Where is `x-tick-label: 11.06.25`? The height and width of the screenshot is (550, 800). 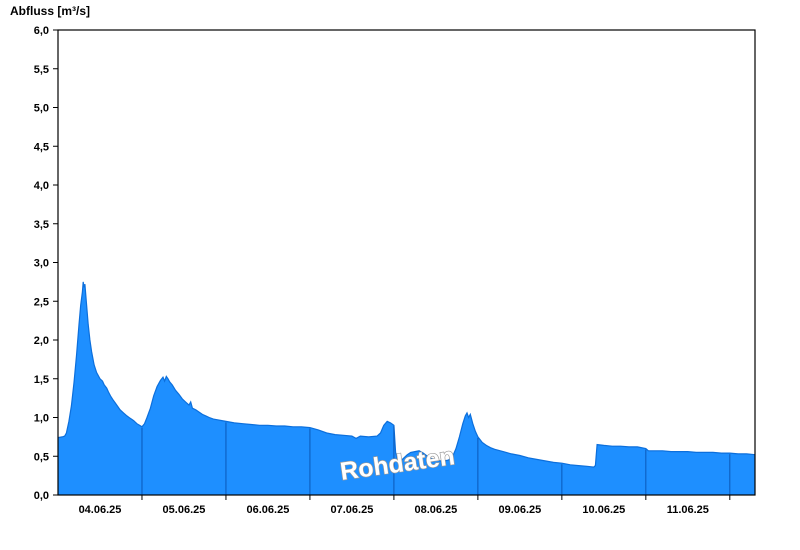 x-tick-label: 11.06.25 is located at coordinates (688, 510).